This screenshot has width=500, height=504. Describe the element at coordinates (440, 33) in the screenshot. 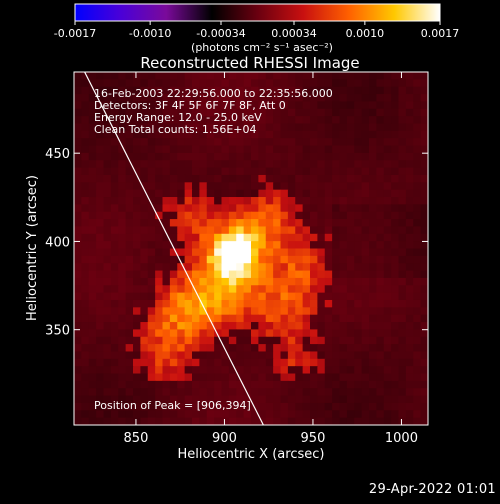

I see `colorbar-tick-label: 0.0017` at that location.